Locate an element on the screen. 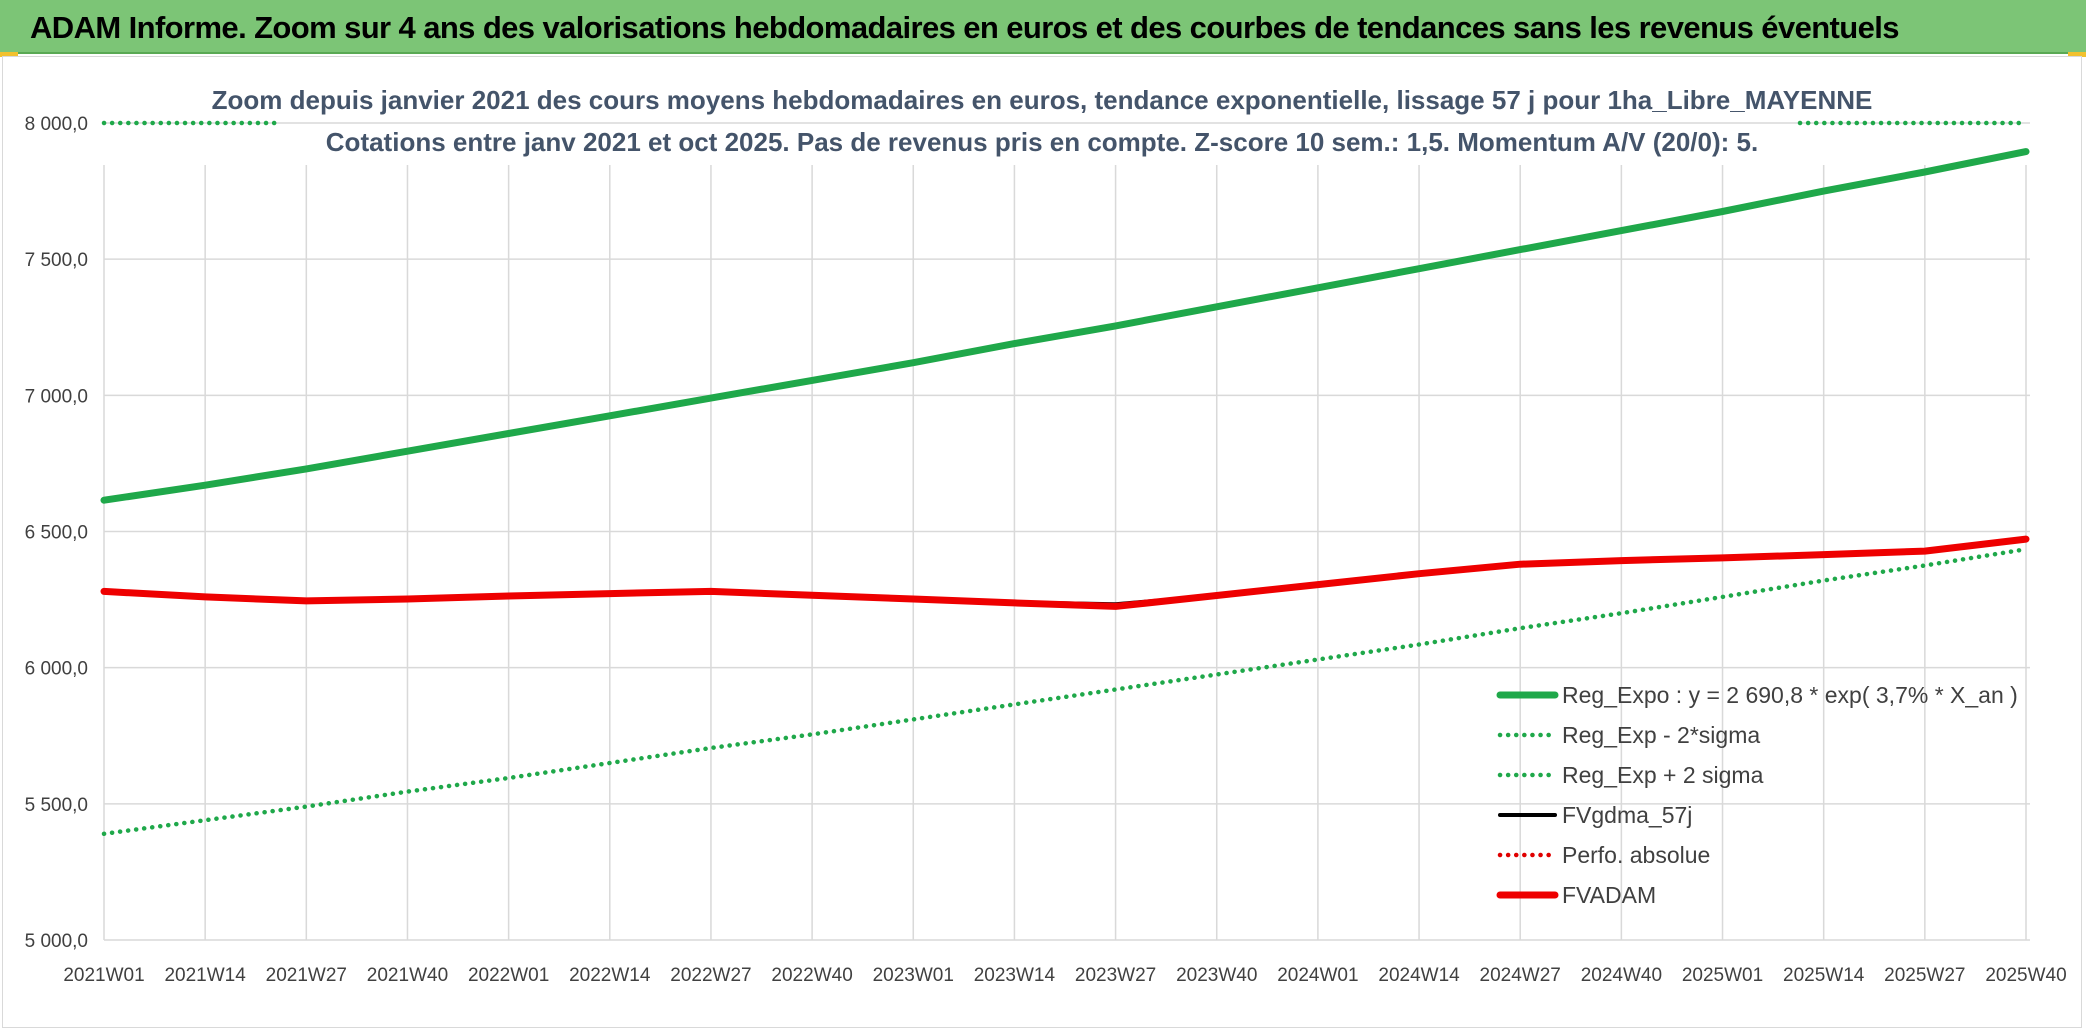 The image size is (2086, 1031). x-tick-label: 2023W40 is located at coordinates (1216, 975).